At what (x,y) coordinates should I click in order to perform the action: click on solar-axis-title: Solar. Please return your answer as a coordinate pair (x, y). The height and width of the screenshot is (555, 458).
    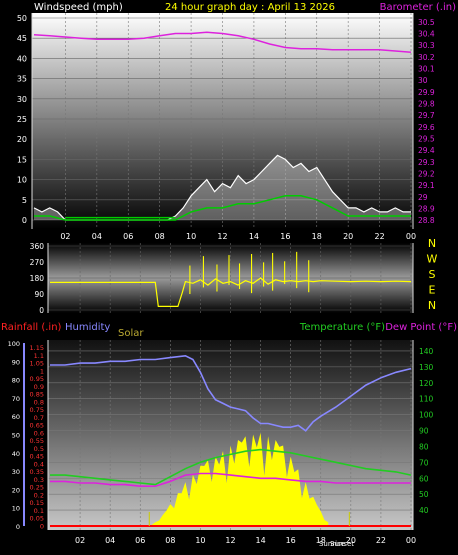
    Looking at the image, I should click on (131, 333).